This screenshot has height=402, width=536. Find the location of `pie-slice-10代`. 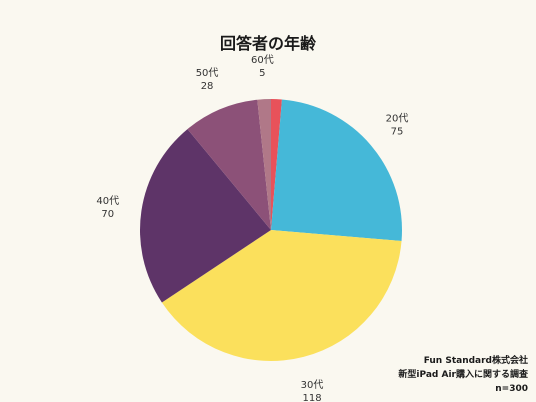

pie-slice-10代 is located at coordinates (276, 164).